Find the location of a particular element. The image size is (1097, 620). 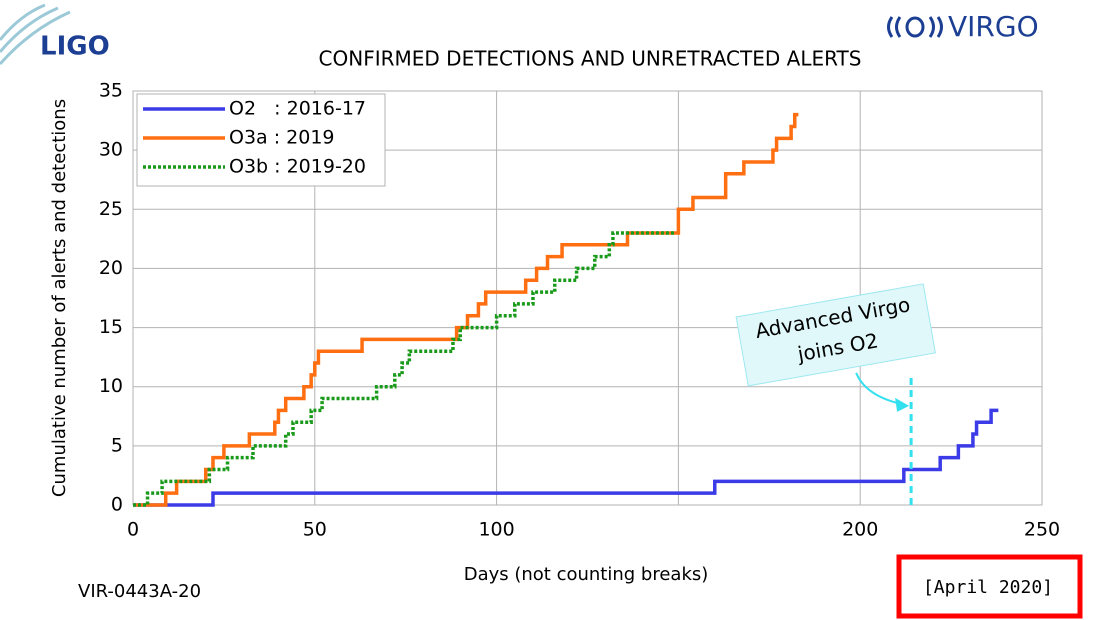

annotation-arrowhead is located at coordinates (902, 404).